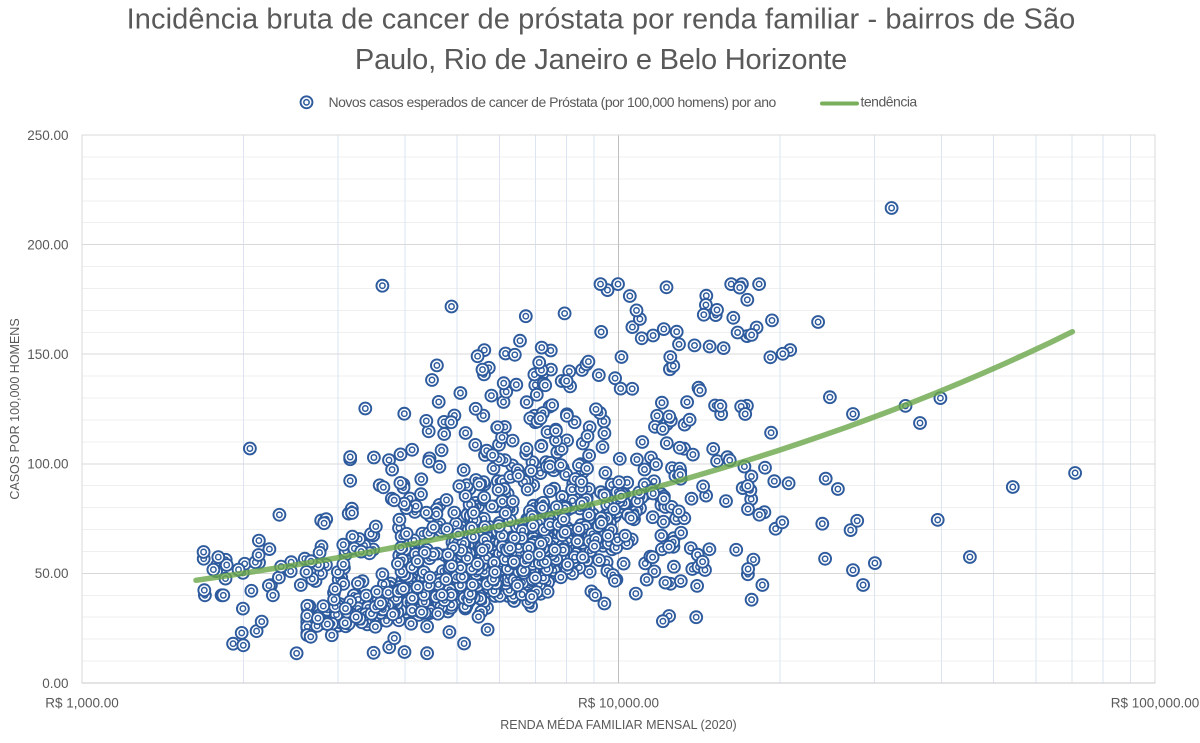  I want to click on svg-text: 50.00, so click(52, 573).